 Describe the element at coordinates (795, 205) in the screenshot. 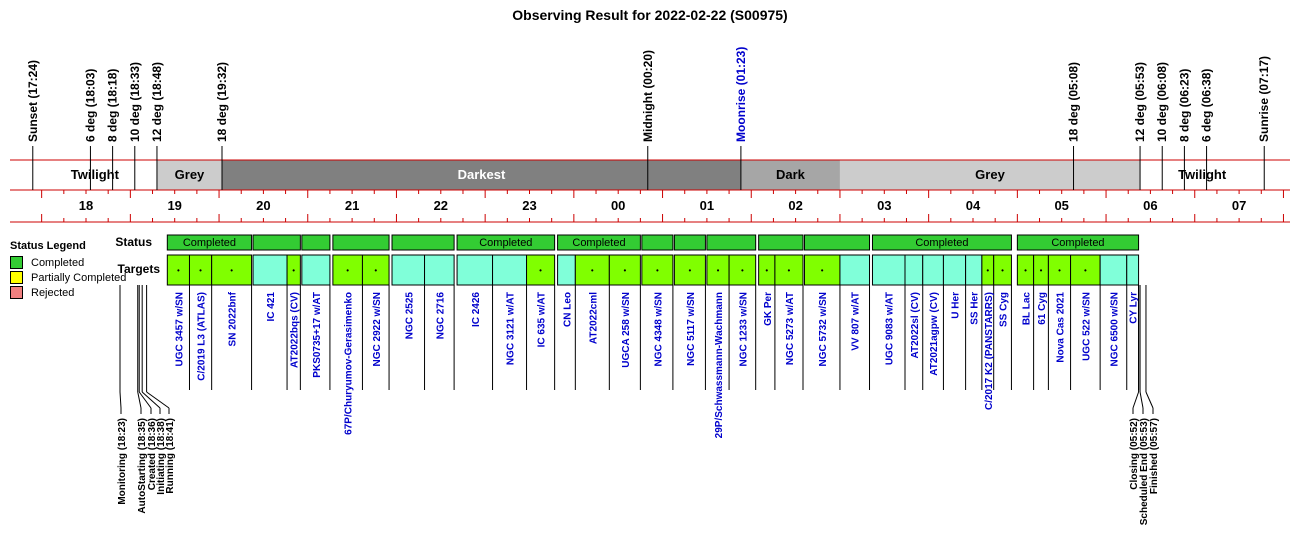

I see `hour-tick-label: 02` at that location.